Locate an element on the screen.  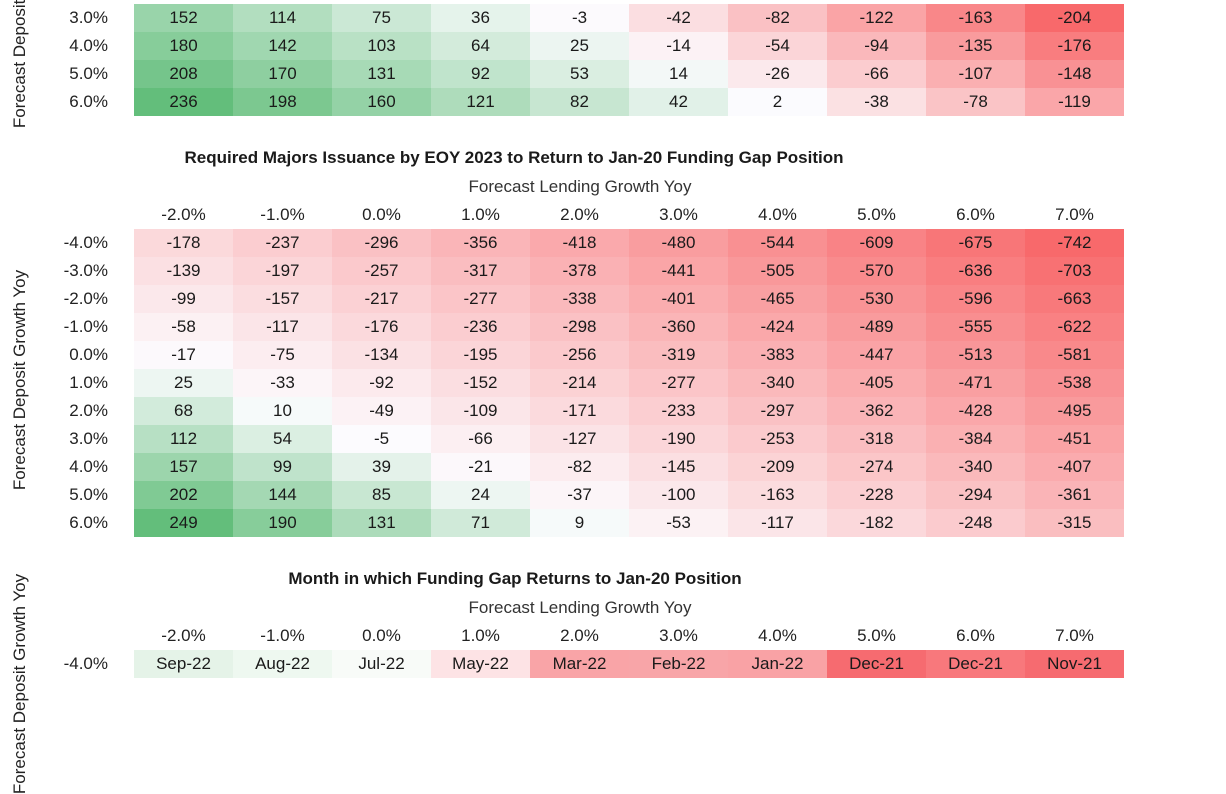
heatmap-cell: -148 is located at coordinates (1074, 74).